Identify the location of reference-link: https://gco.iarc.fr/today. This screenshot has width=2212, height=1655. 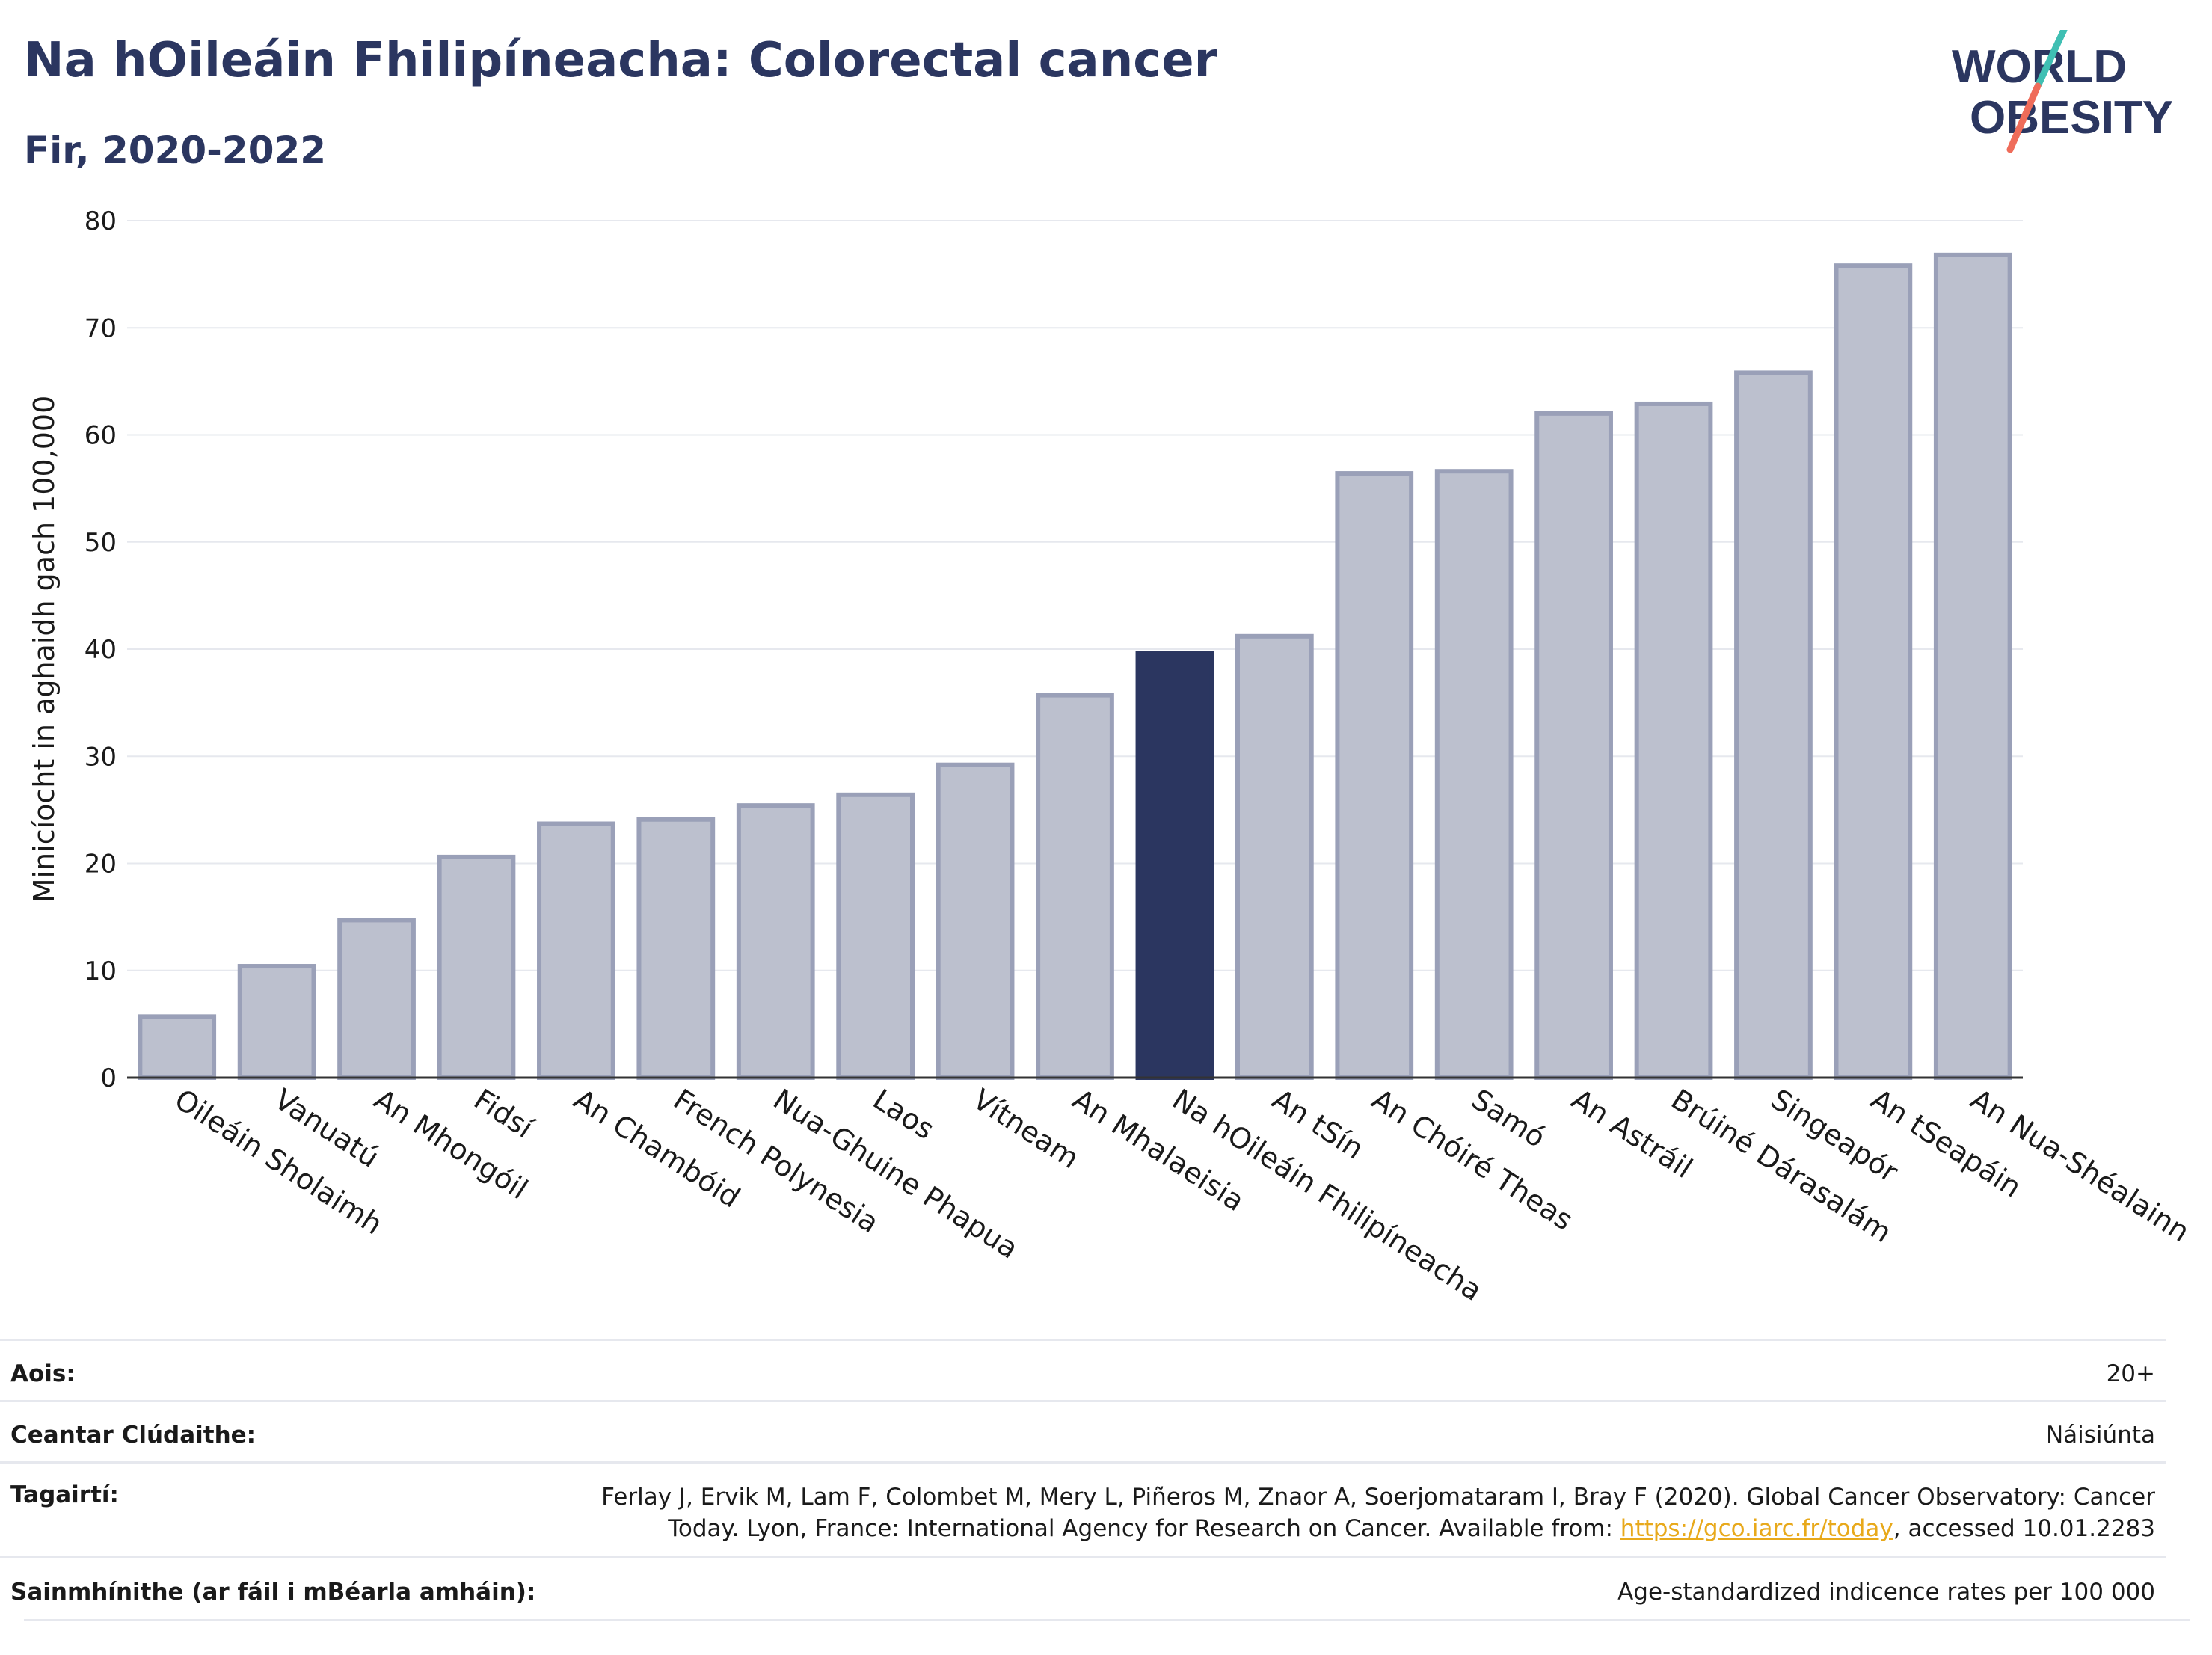
(1756, 1528).